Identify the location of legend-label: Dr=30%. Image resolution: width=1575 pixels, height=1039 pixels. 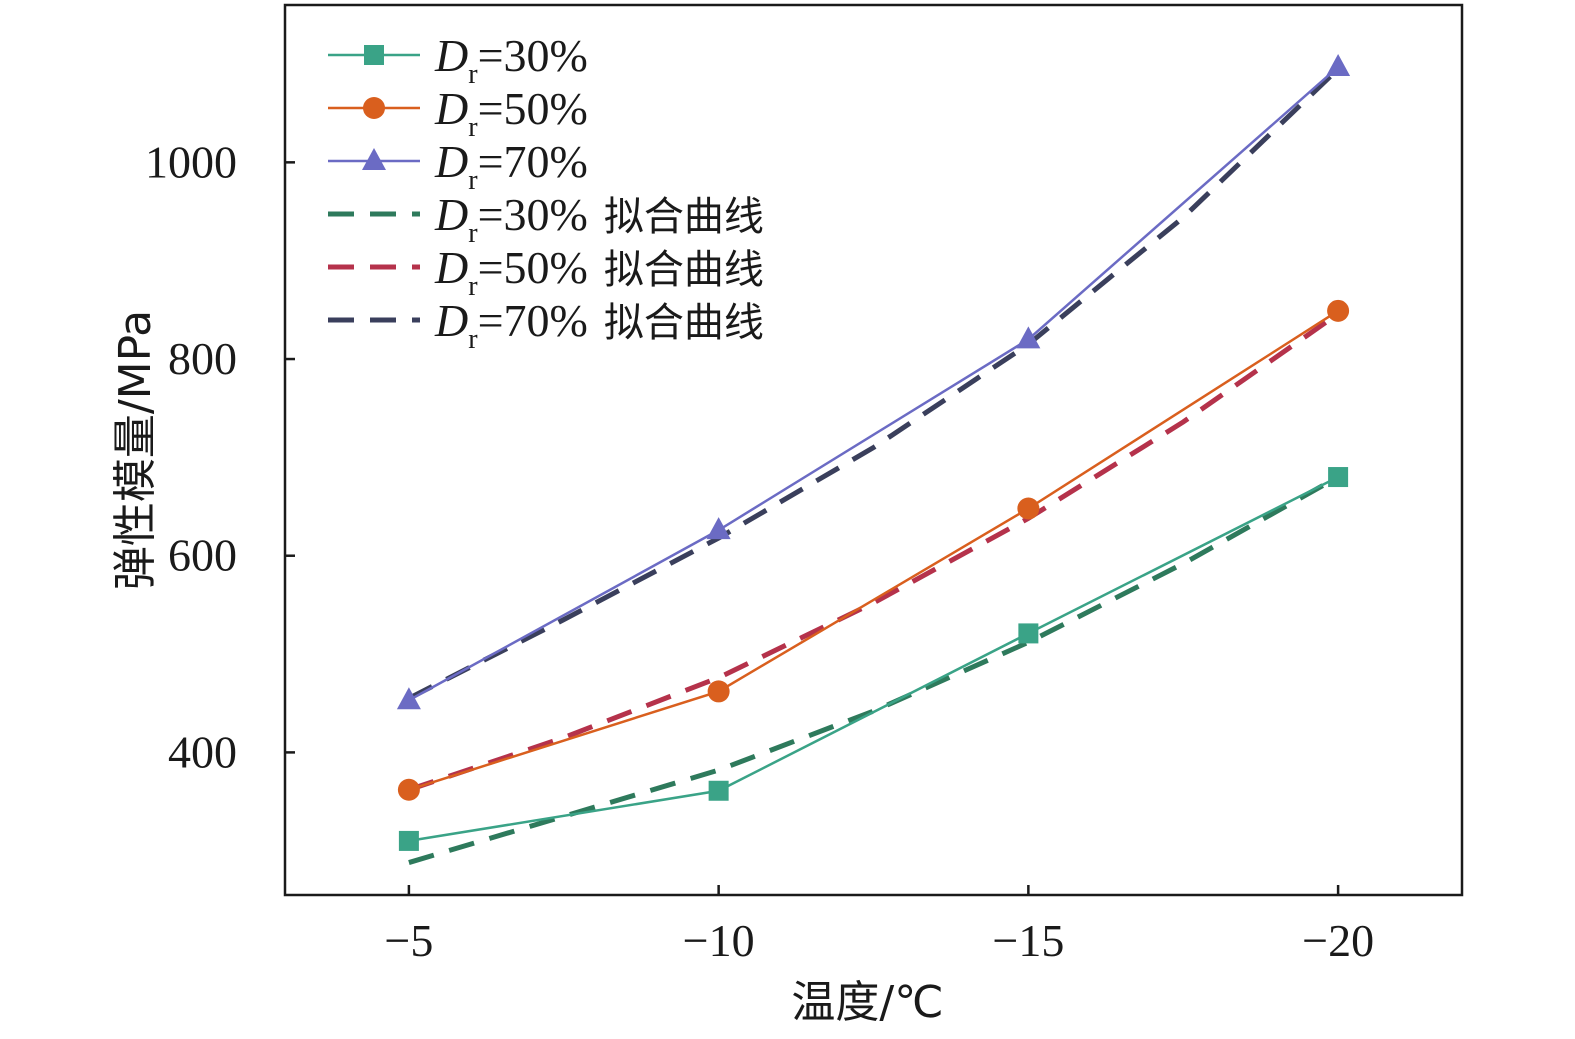
(511, 60).